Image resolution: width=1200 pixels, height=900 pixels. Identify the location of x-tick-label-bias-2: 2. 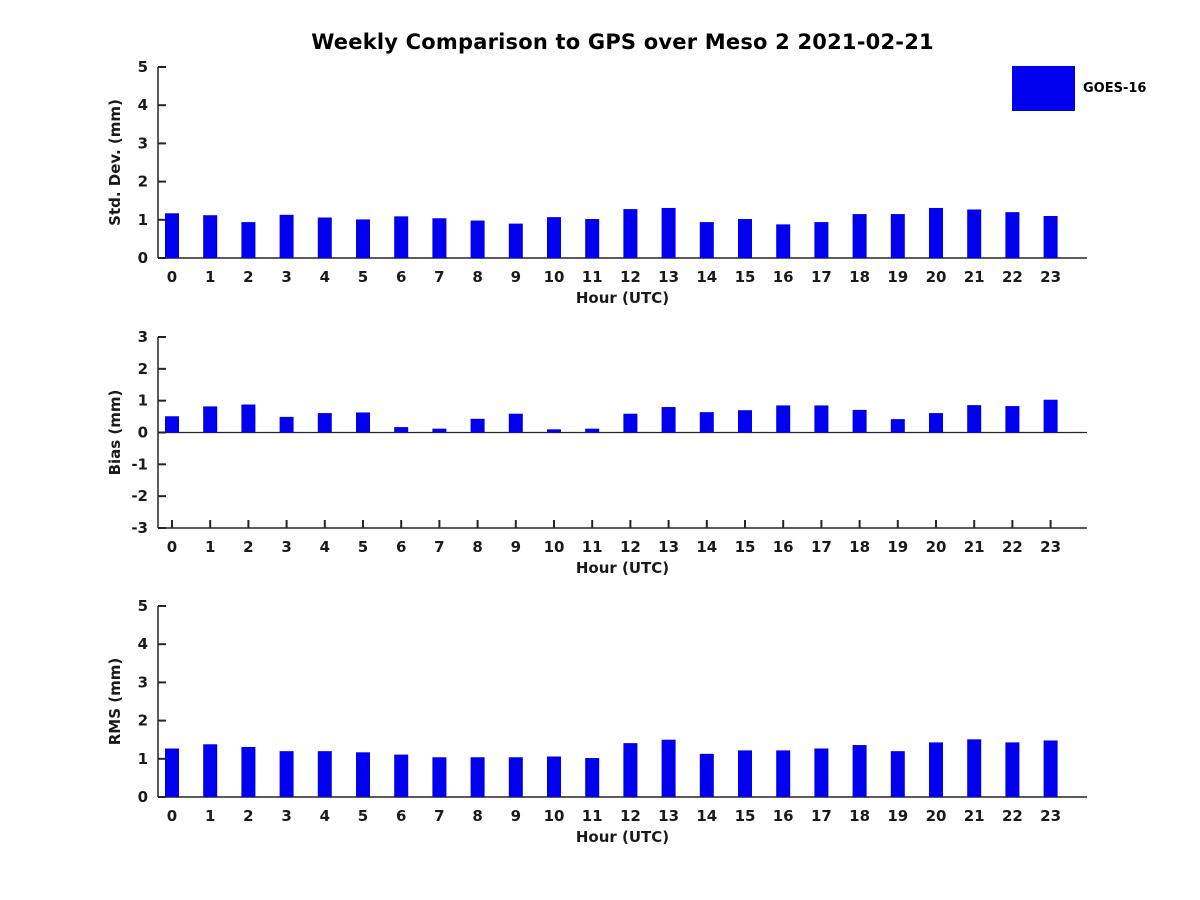
(248, 547).